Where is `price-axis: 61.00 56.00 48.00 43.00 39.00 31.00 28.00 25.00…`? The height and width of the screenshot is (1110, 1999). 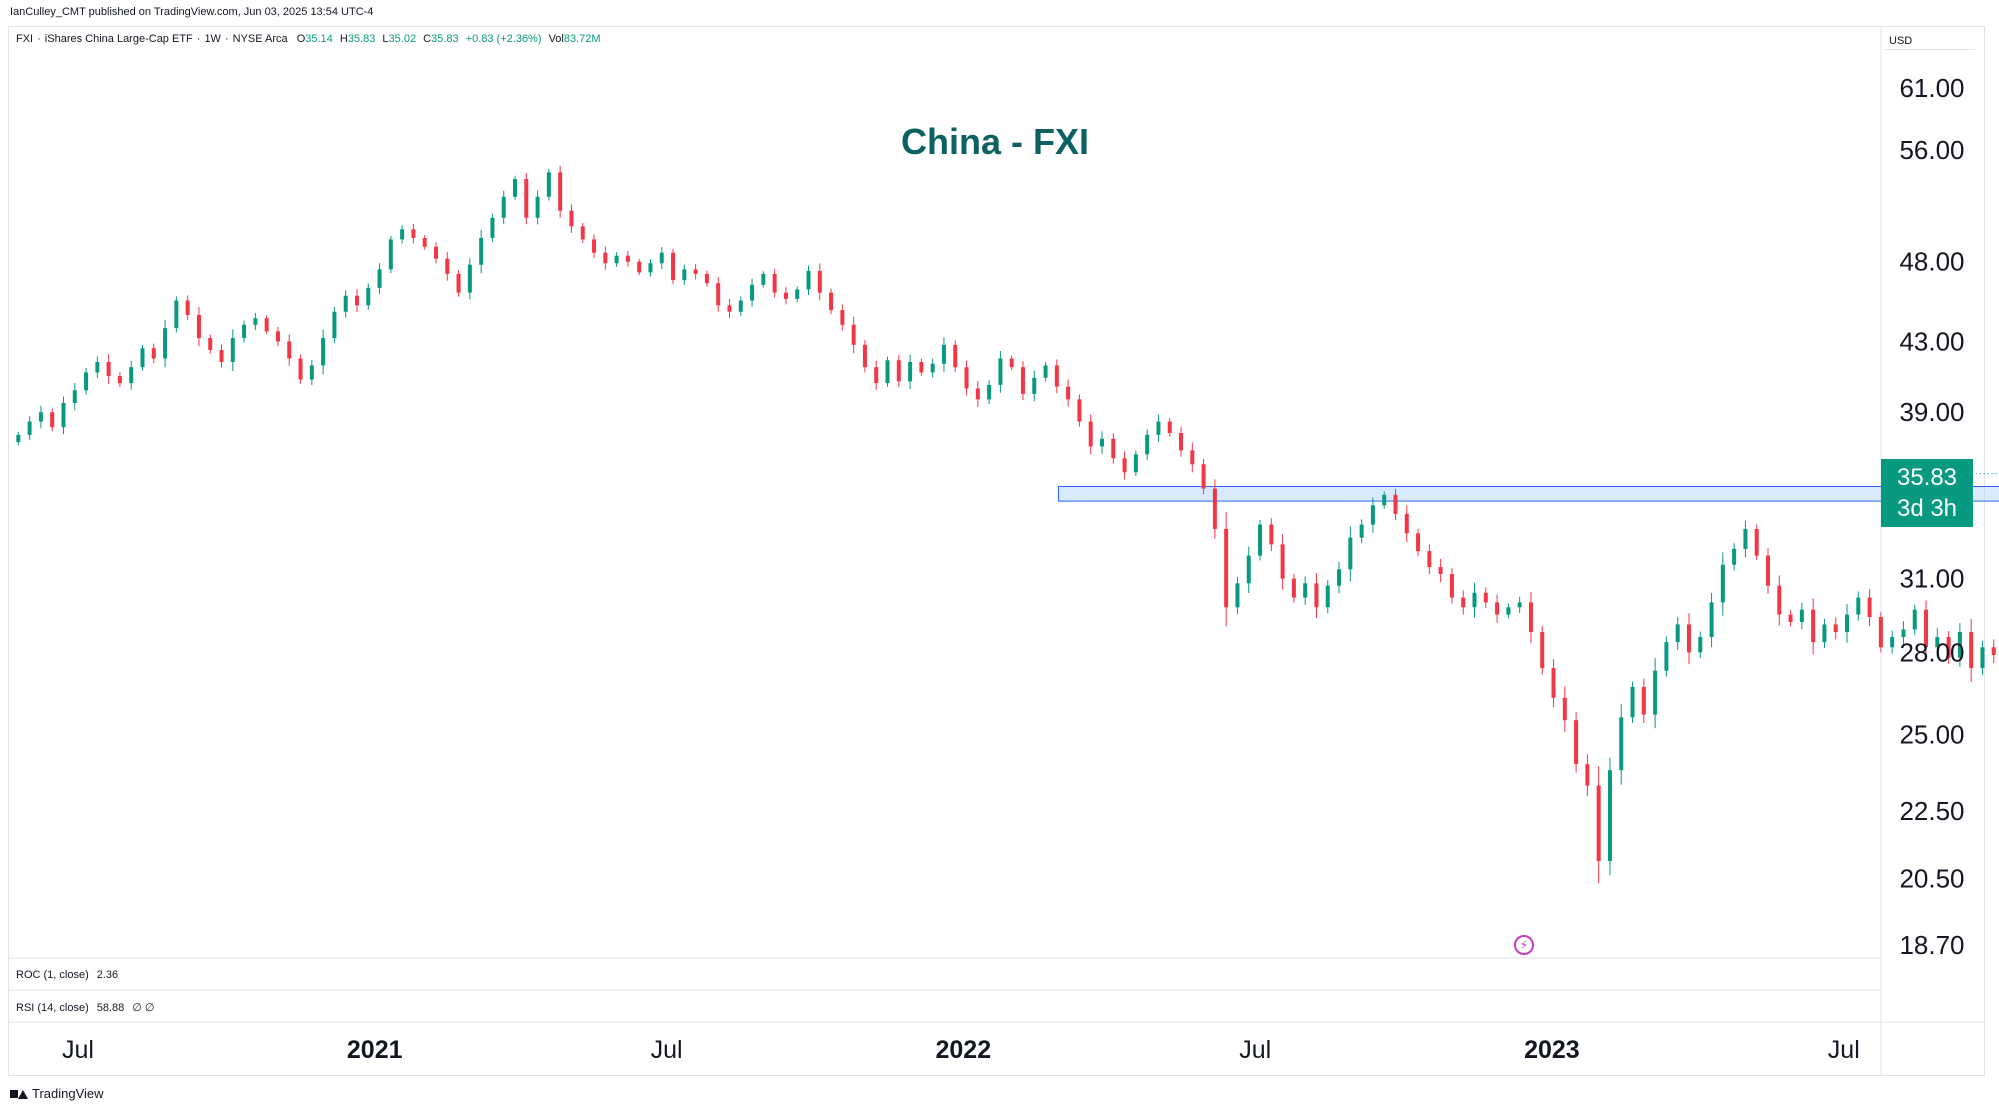 price-axis: 61.00 56.00 48.00 43.00 39.00 31.00 28.00 25.00… is located at coordinates (1931, 516).